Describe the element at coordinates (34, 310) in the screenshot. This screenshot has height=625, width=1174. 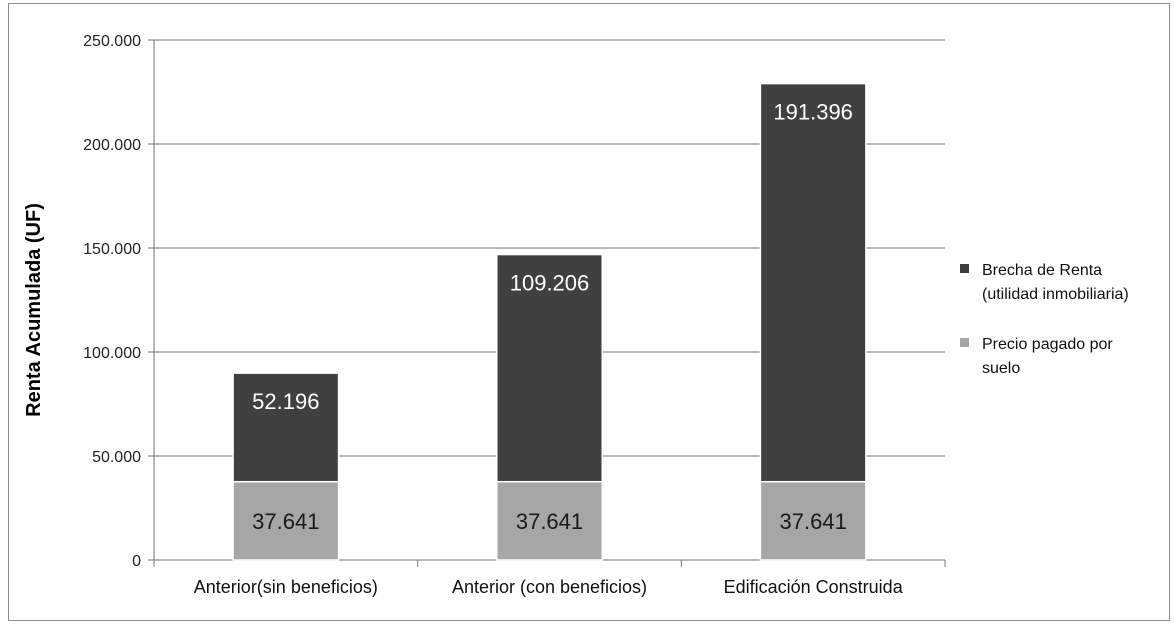
I see `y-axis-title: Renta Acumulada (UF)` at that location.